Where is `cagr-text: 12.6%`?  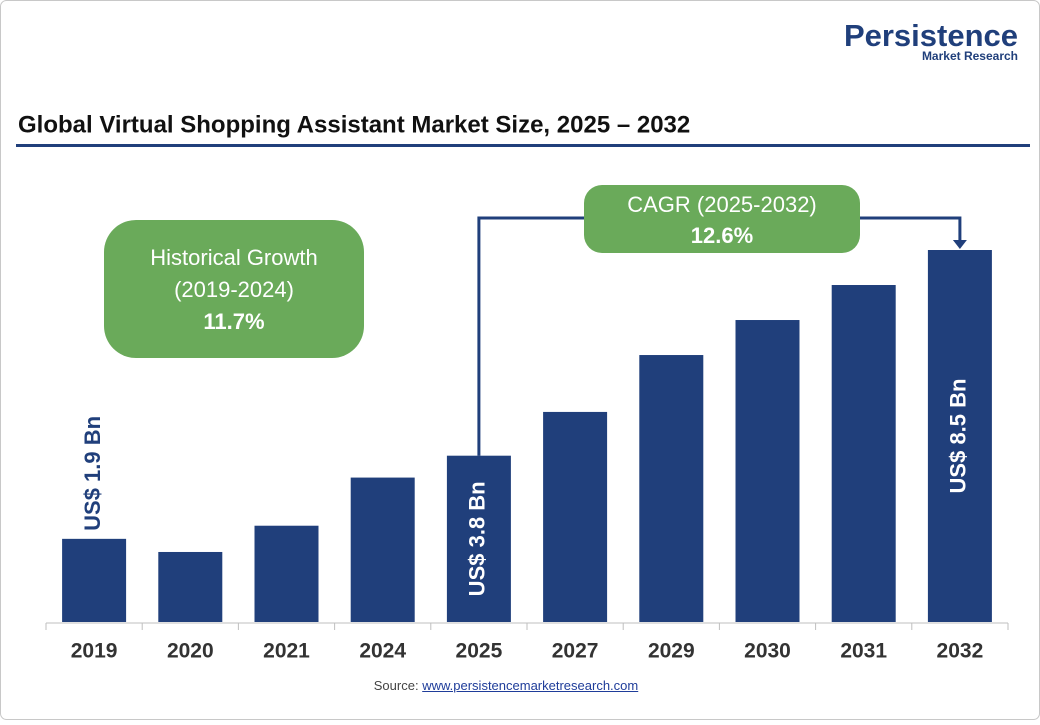
cagr-text: 12.6% is located at coordinates (722, 235).